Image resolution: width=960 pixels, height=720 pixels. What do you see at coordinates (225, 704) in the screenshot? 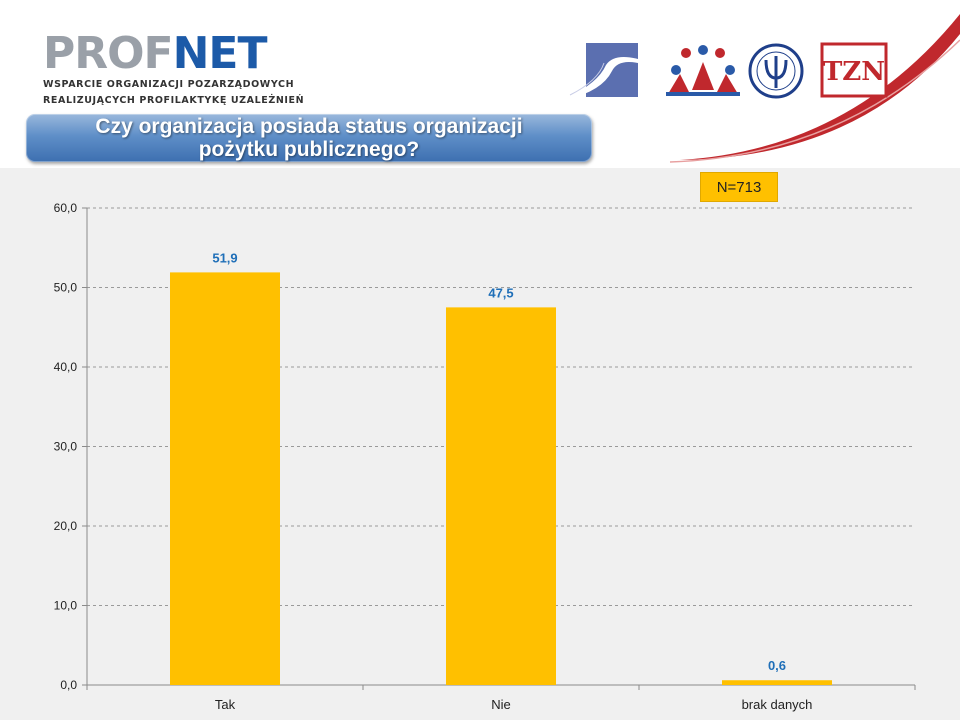
I see `x-tick-label: Tak` at bounding box center [225, 704].